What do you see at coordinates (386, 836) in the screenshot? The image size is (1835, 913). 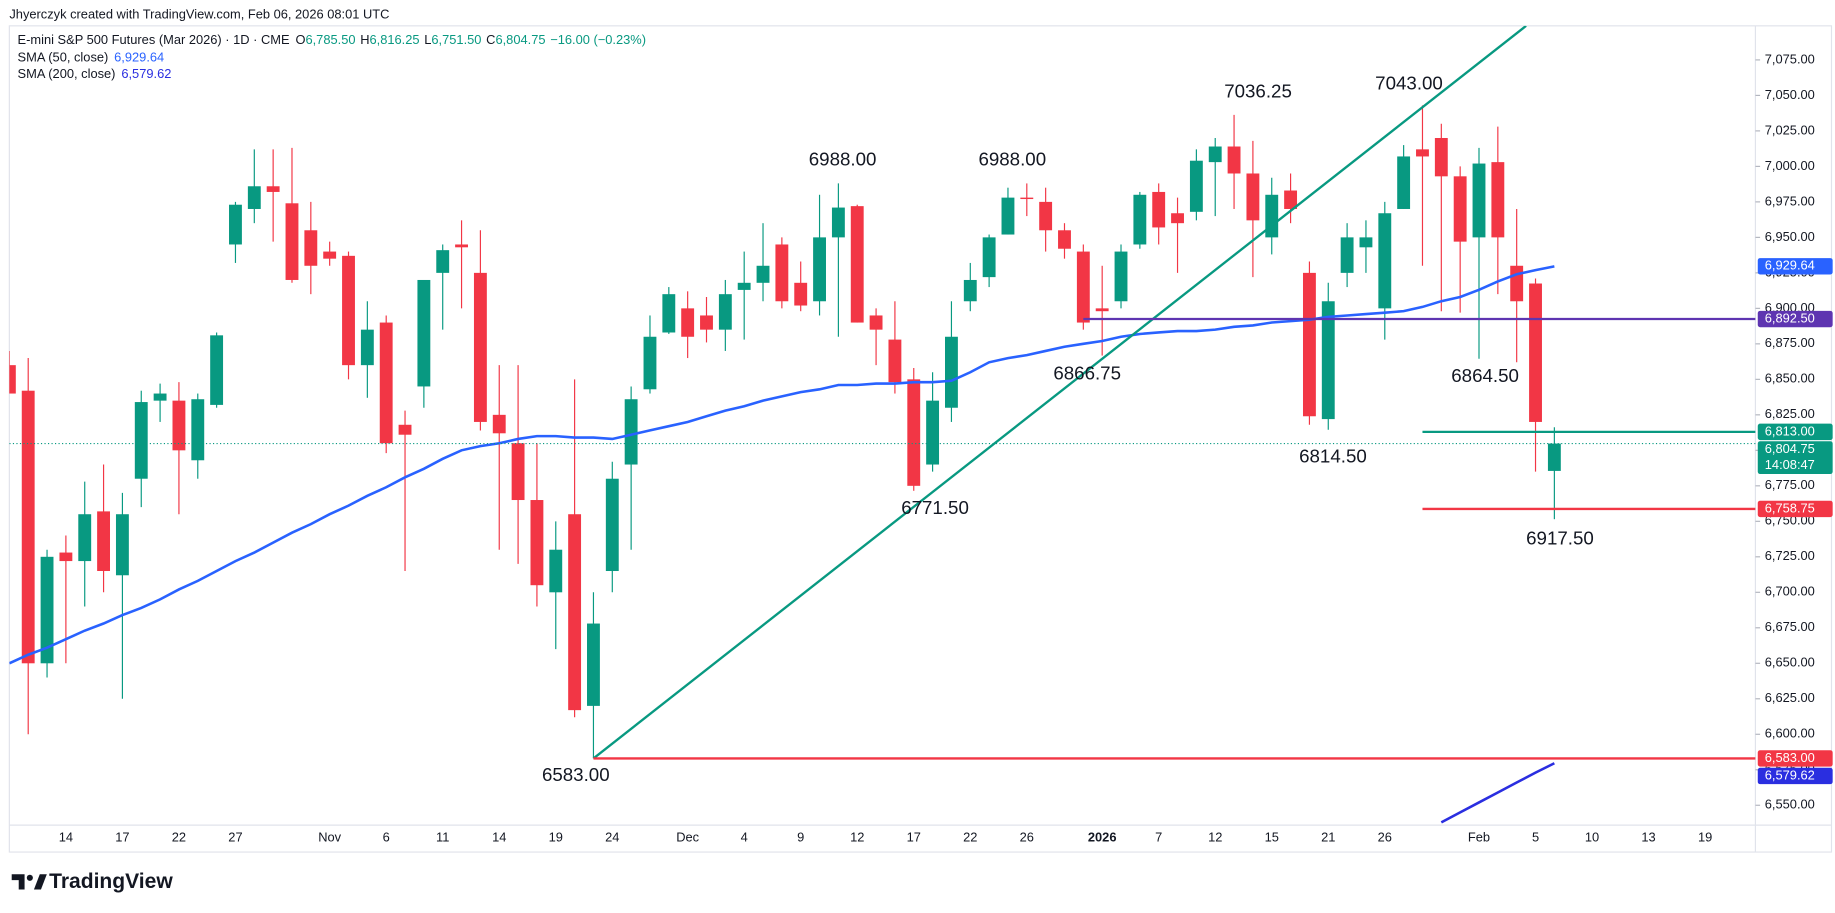 I see `x-tick-label: 6` at bounding box center [386, 836].